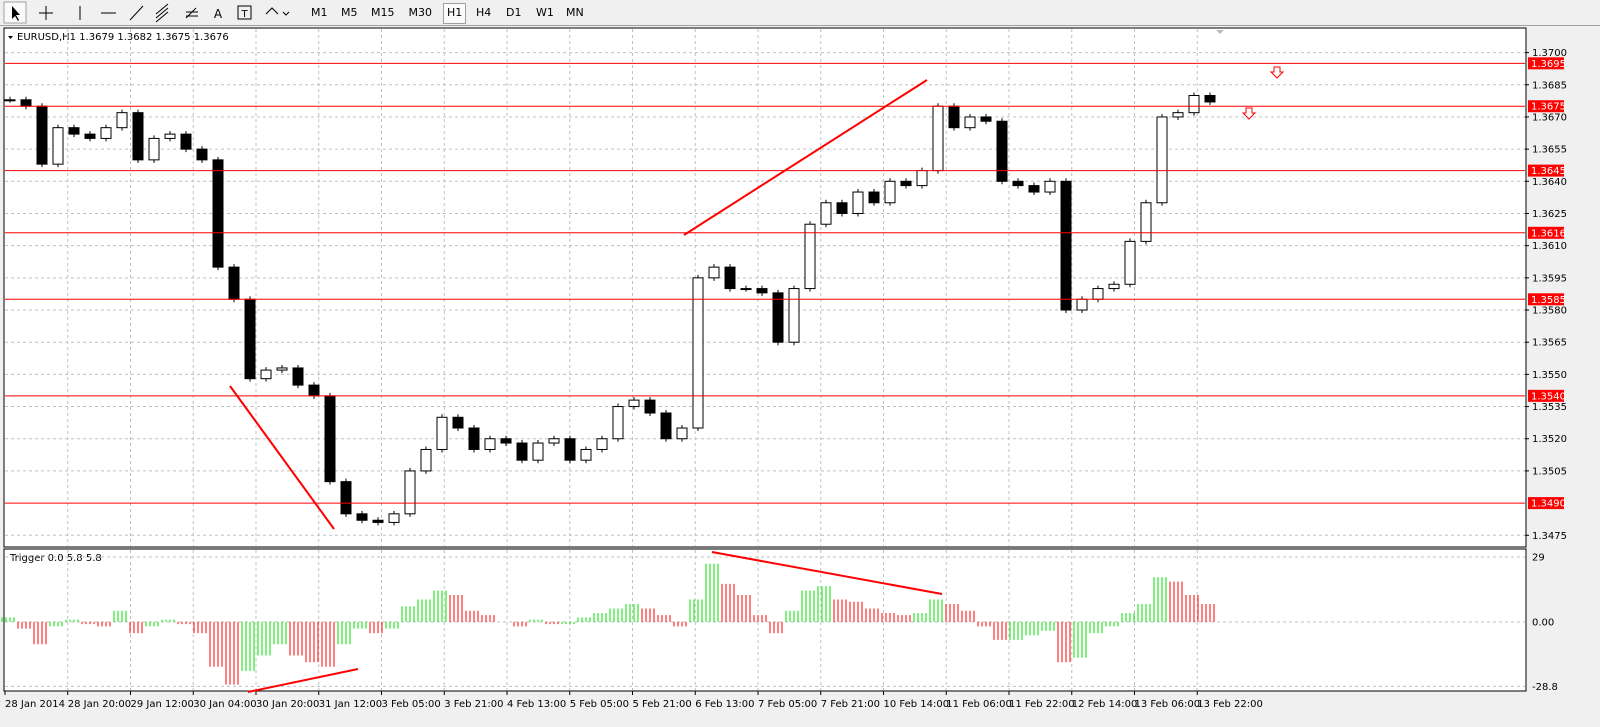 The width and height of the screenshot is (1600, 727). I want to click on y-tick-label: 1.3565, so click(1549, 343).